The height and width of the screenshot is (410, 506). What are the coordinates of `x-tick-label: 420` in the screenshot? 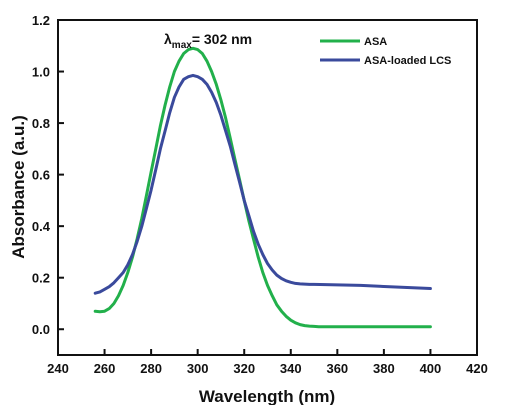 It's located at (477, 368).